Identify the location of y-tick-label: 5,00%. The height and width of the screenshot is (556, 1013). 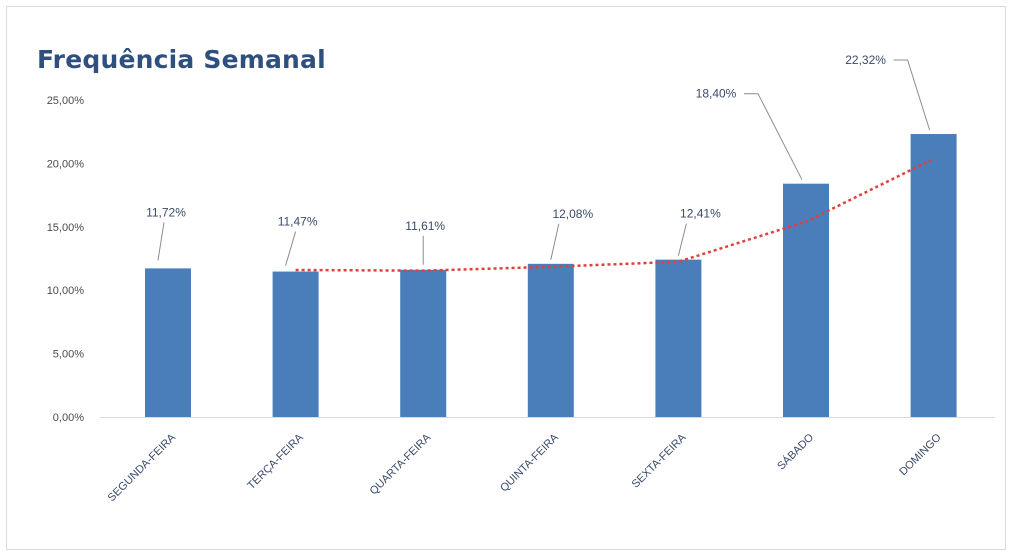
(68, 355).